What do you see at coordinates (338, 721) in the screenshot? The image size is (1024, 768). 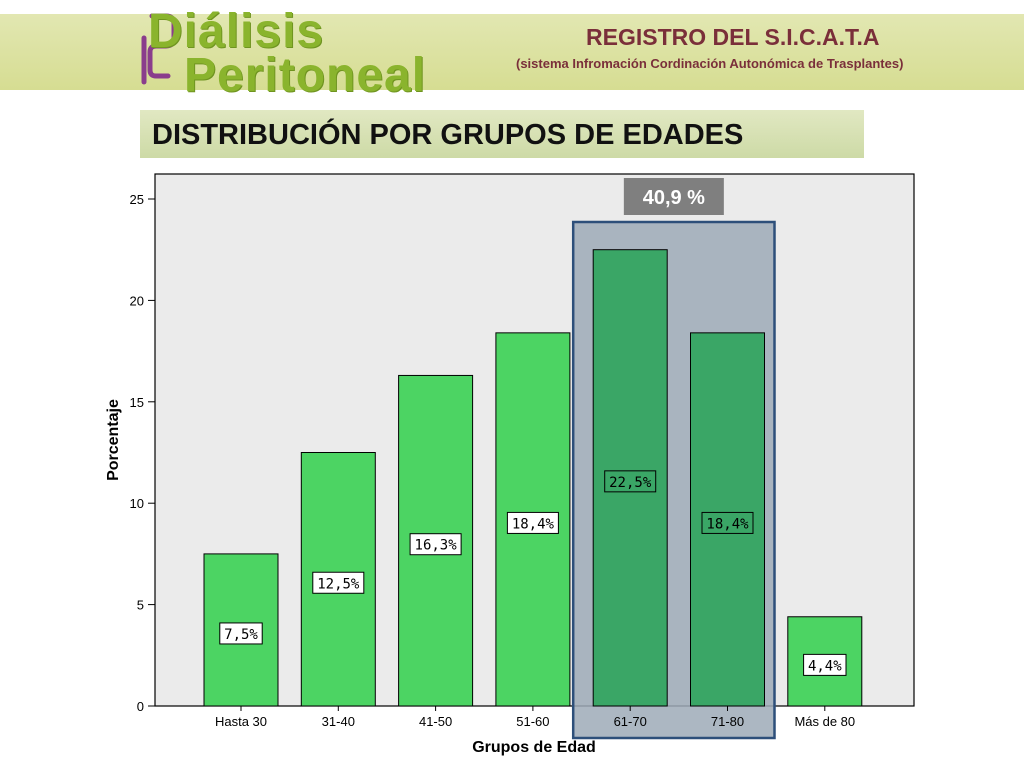 I see `x-tick-label: 31-40` at bounding box center [338, 721].